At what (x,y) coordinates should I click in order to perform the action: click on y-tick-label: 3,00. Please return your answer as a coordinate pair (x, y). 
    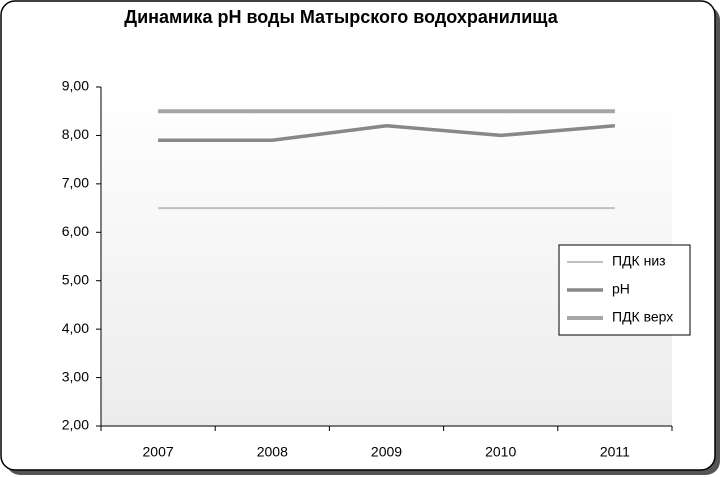
    Looking at the image, I should click on (75, 376).